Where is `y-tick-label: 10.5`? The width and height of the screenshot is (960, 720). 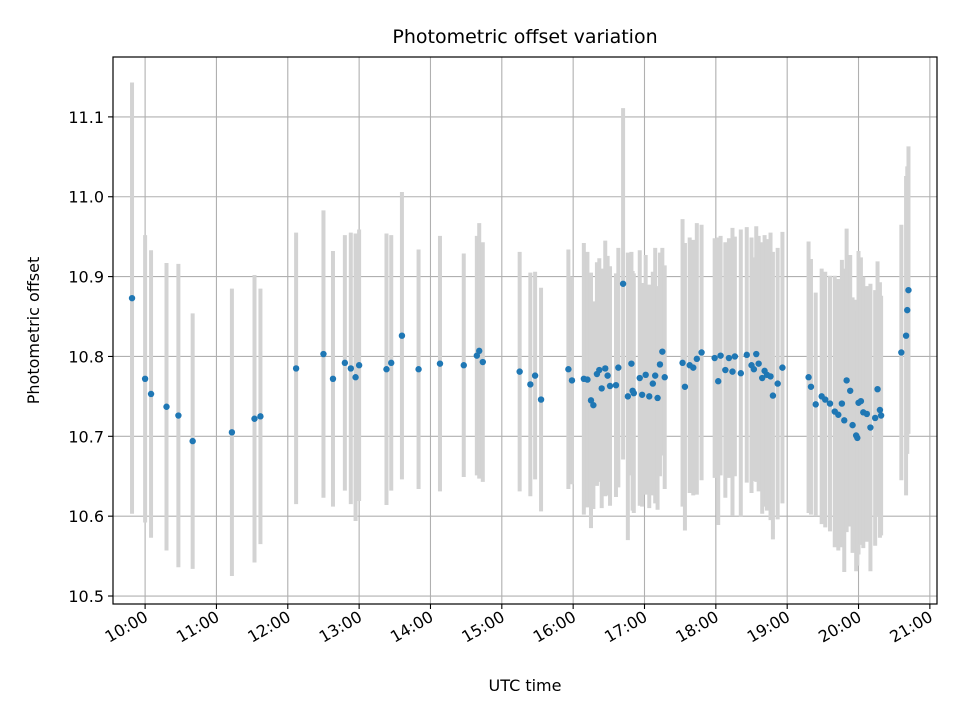 y-tick-label: 10.5 is located at coordinates (86, 596).